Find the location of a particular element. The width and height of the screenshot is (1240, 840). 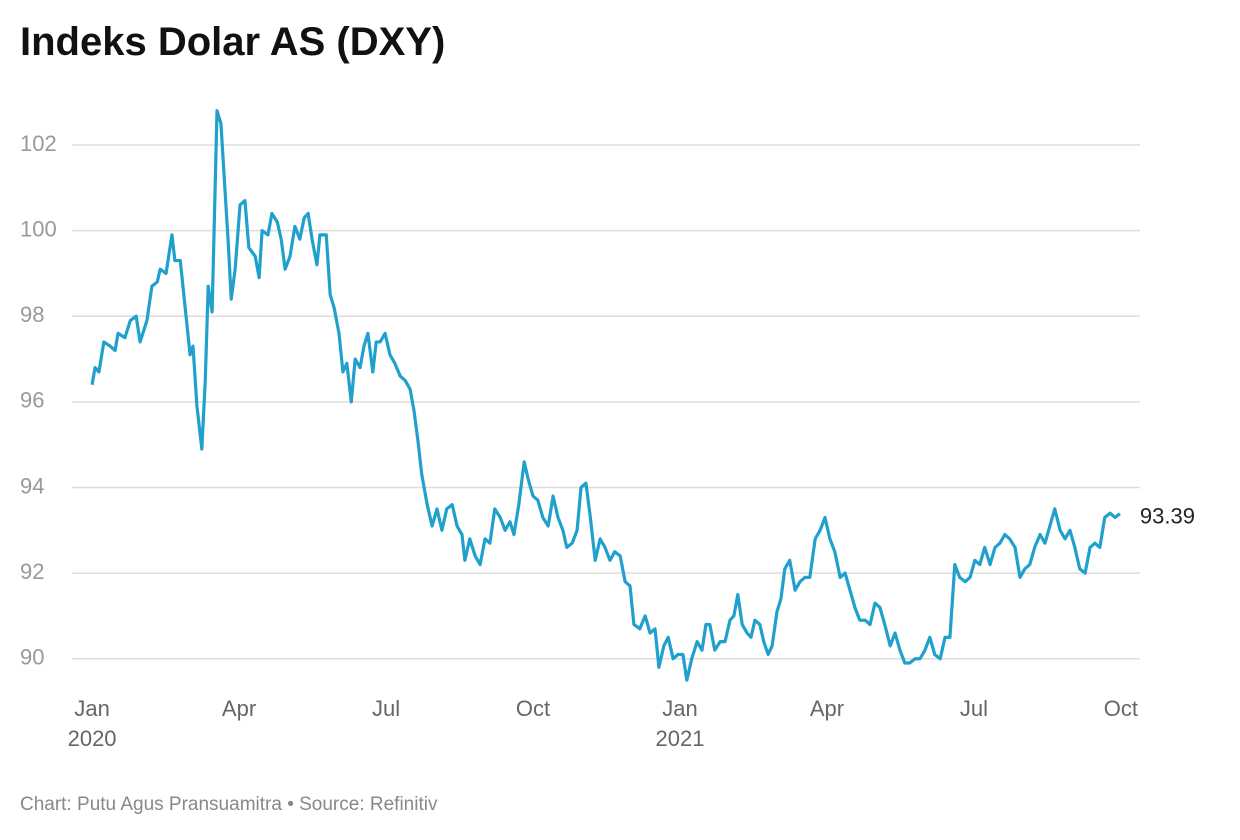

y-tick-label: 94 is located at coordinates (32, 485).